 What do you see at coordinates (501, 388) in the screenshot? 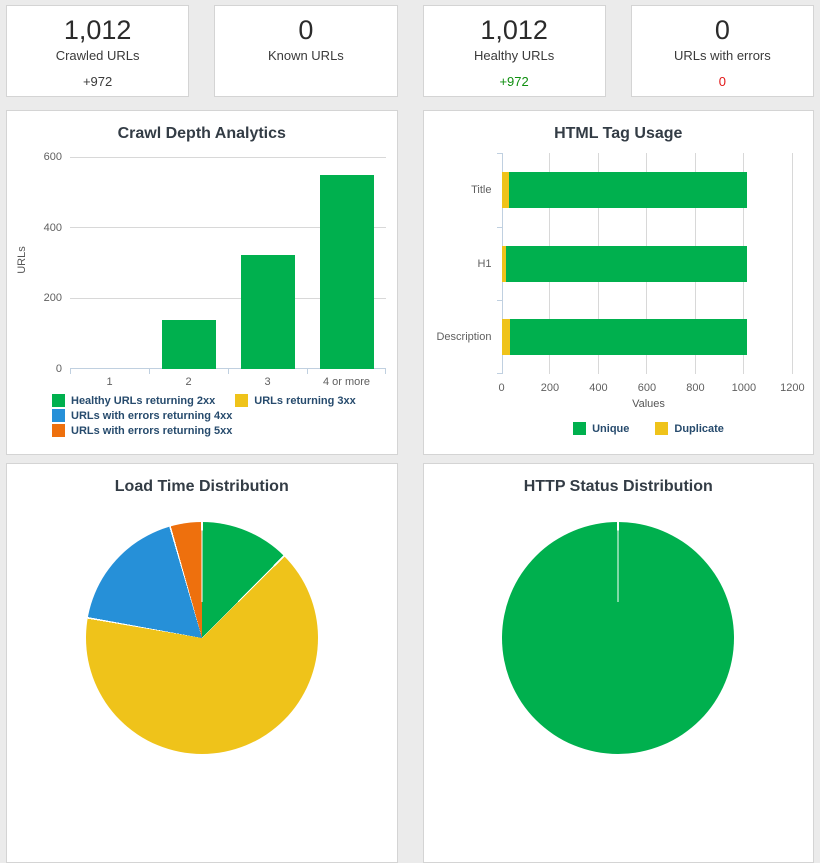
I see `x-tick-label: 0` at bounding box center [501, 388].